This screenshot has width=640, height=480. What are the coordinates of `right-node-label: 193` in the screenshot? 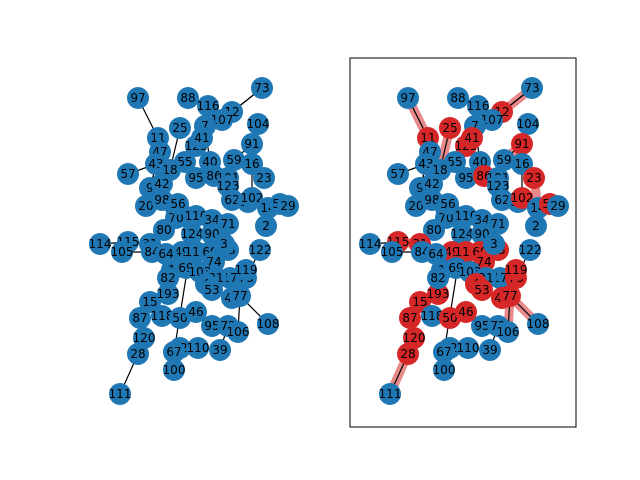 It's located at (438, 294).